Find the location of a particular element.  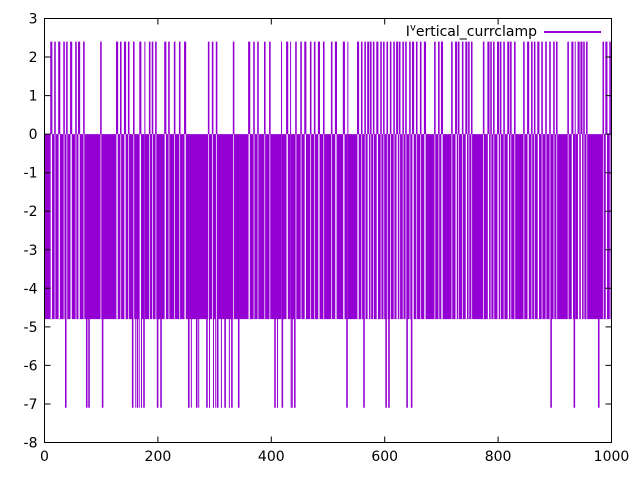

y-tick-label: -3 is located at coordinates (31, 251).